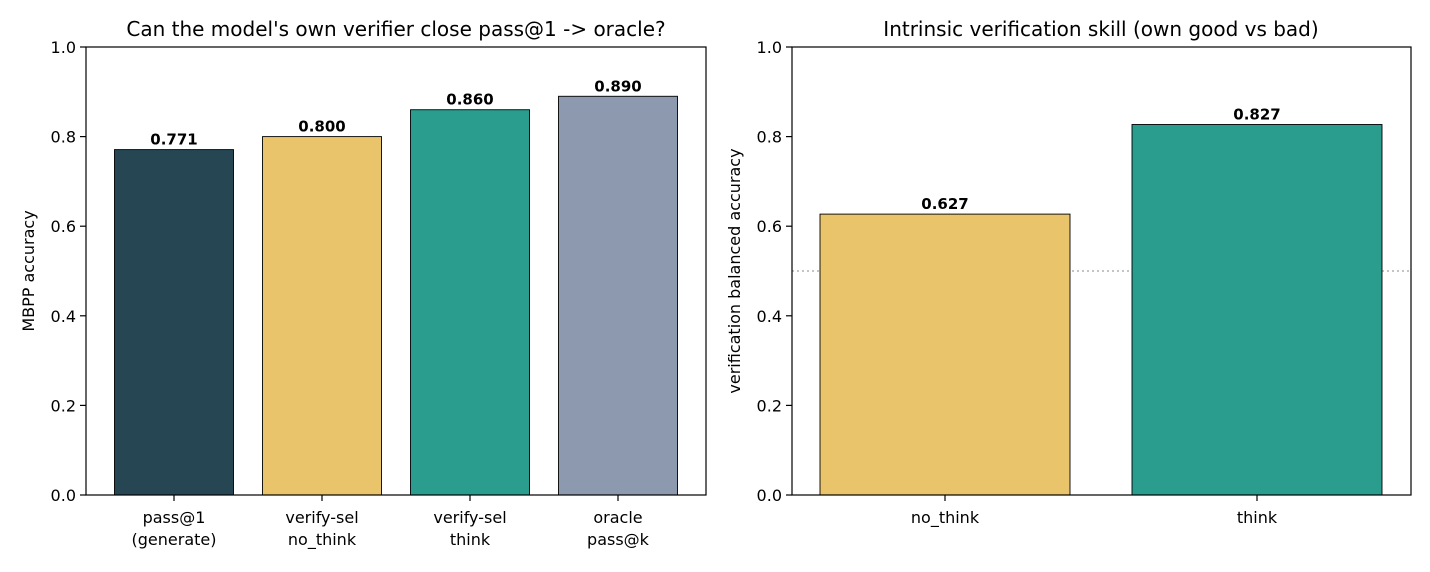  I want to click on data-label: 0.890, so click(617, 86).